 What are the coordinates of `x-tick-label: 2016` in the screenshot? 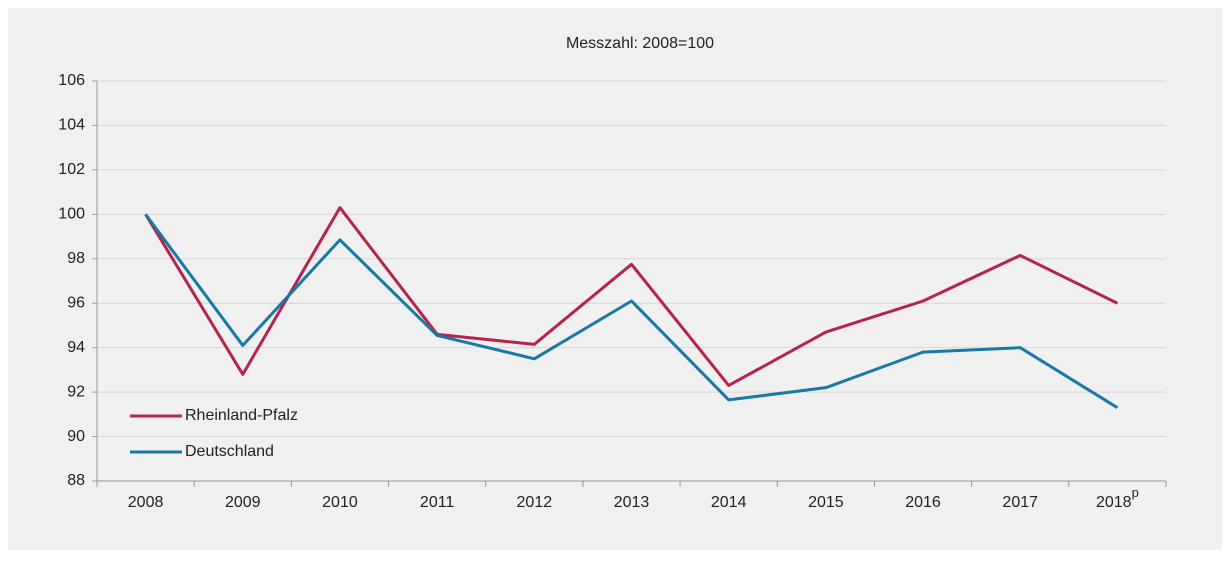 It's located at (923, 502).